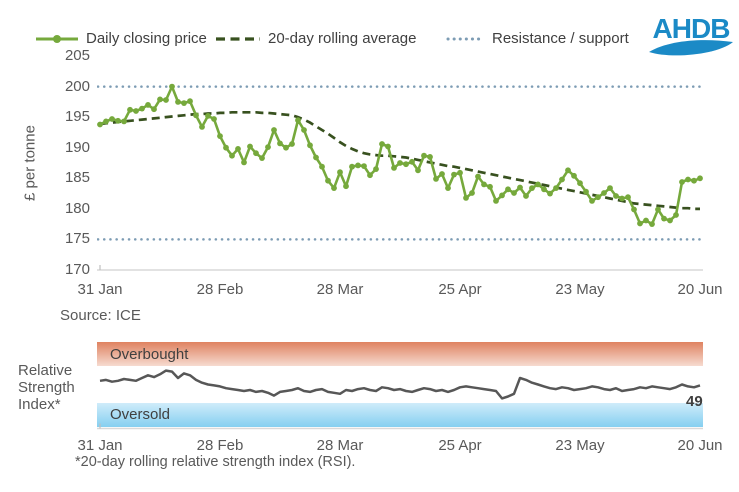 The height and width of the screenshot is (492, 739). What do you see at coordinates (220, 445) in the screenshot?
I see `rsi-x-tick-label: 28 Feb` at bounding box center [220, 445].